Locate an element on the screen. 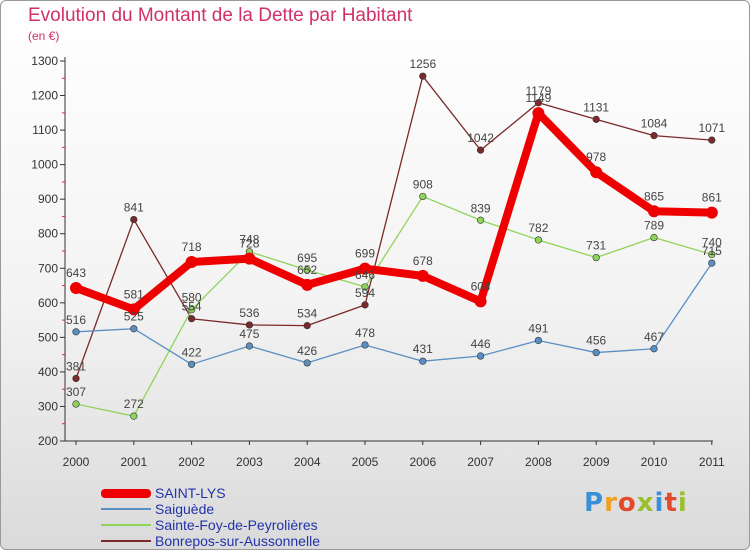 Image resolution: width=750 pixels, height=550 pixels. data-label: 431 is located at coordinates (423, 349).